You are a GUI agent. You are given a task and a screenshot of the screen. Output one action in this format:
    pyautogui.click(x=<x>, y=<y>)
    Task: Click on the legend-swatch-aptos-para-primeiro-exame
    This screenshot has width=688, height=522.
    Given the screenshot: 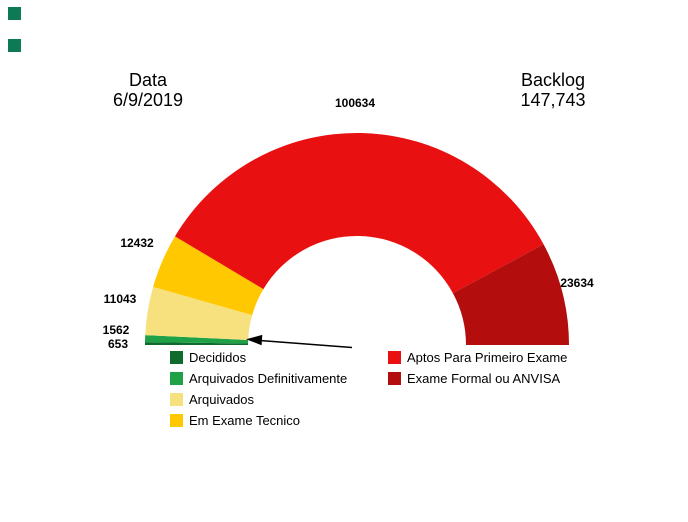 What is the action you would take?
    pyautogui.click(x=394, y=357)
    